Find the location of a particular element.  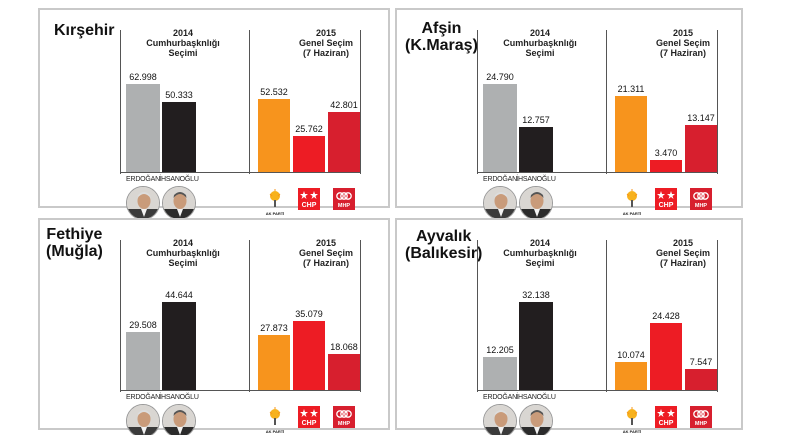

region-title-line: Kırşehir is located at coordinates (84, 30).